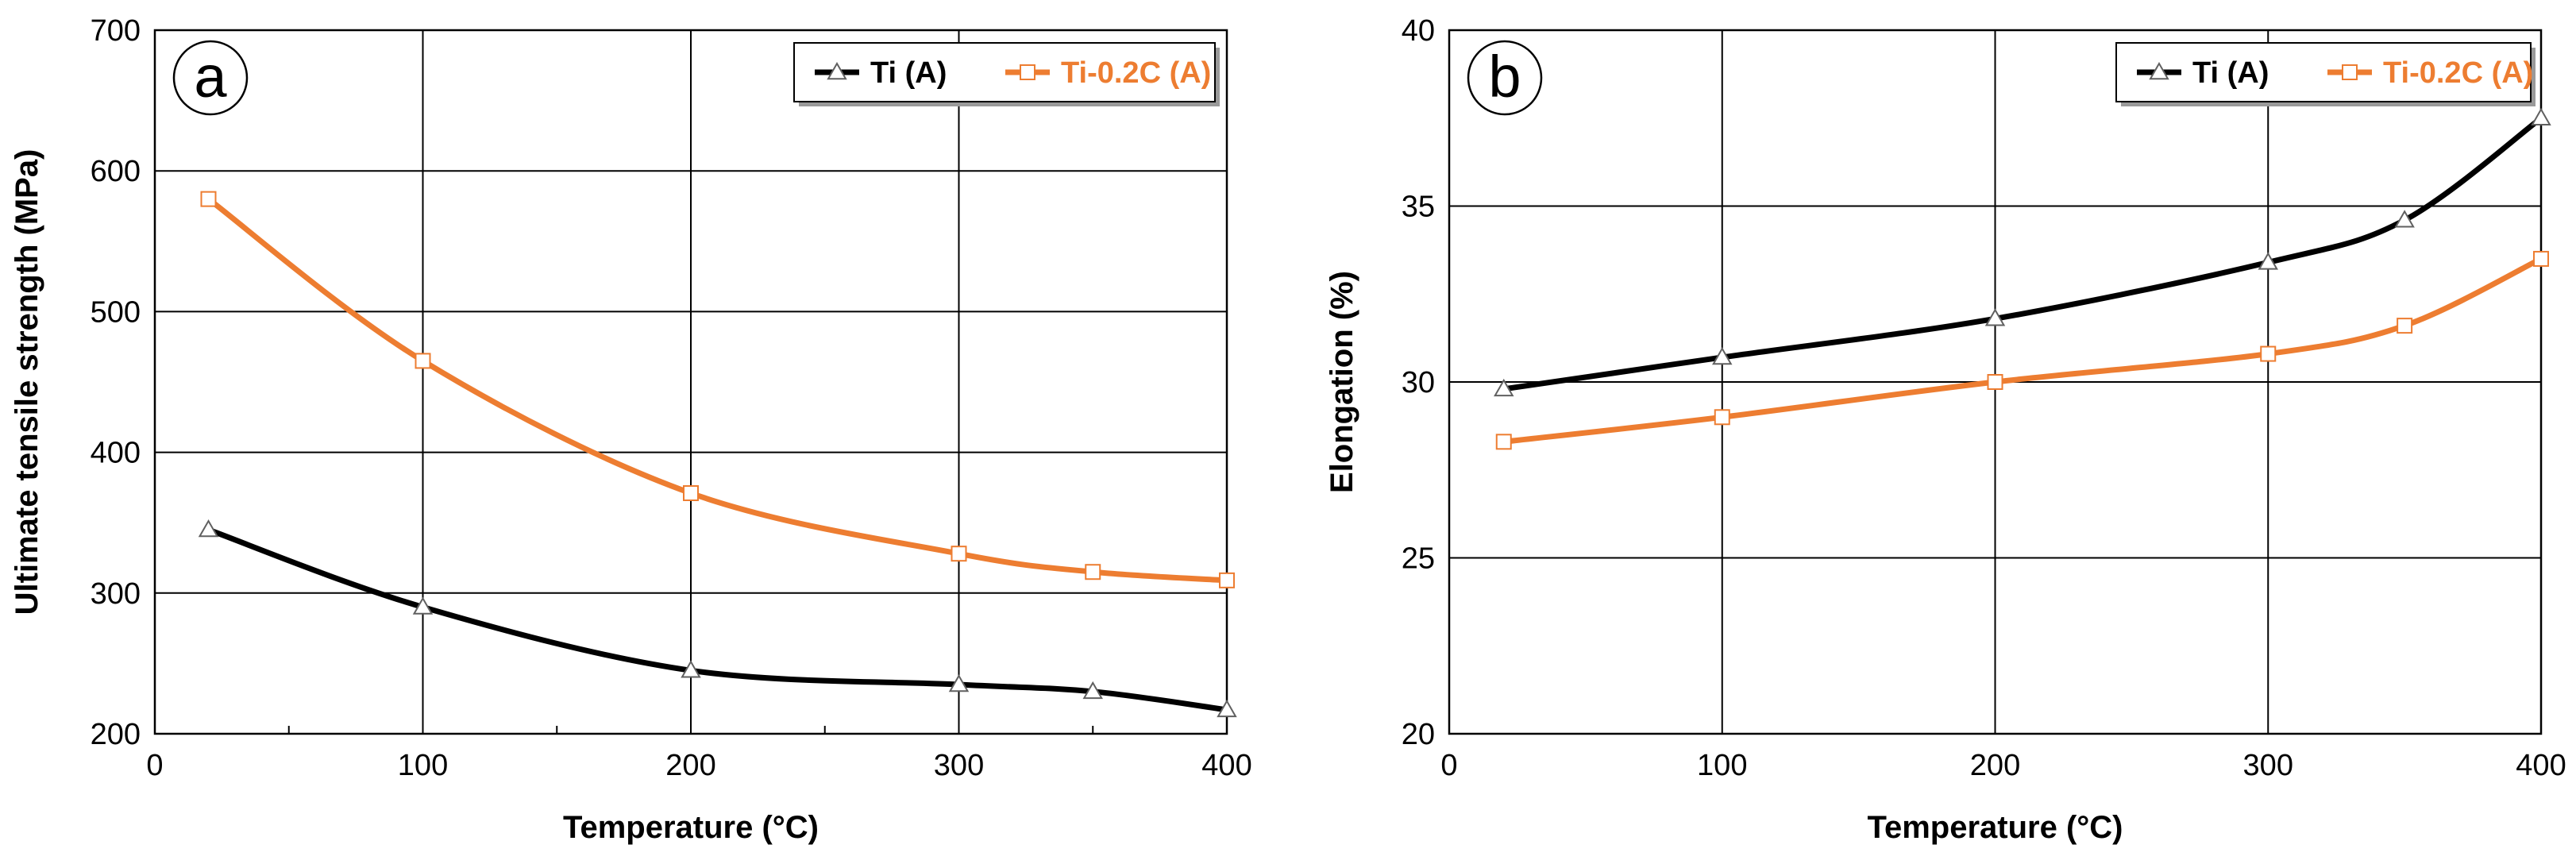  What do you see at coordinates (1418, 31) in the screenshot?
I see `y-tick-label: 40` at bounding box center [1418, 31].